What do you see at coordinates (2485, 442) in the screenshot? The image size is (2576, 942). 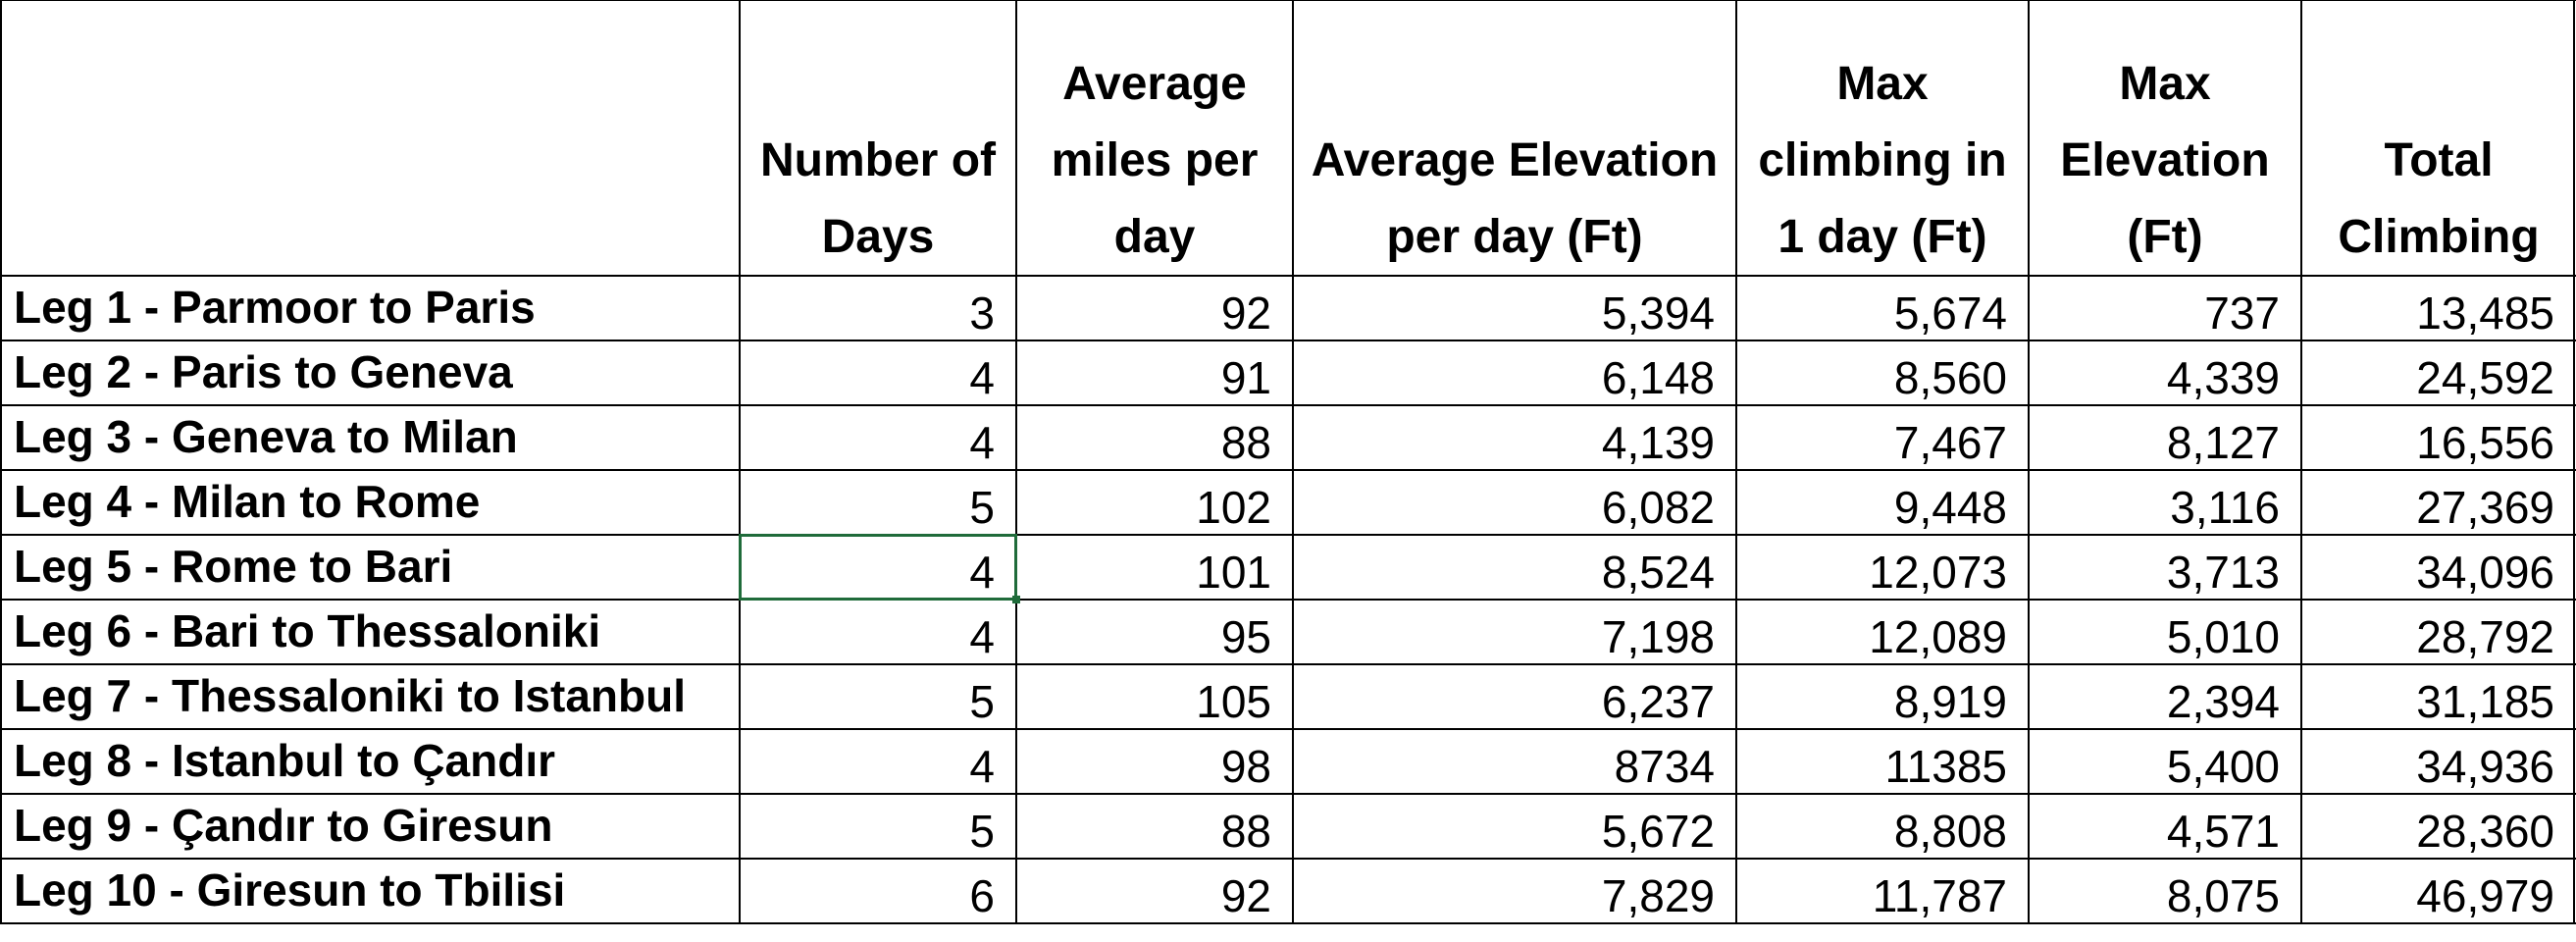 I see `cell-total-climbing: 16,556` at bounding box center [2485, 442].